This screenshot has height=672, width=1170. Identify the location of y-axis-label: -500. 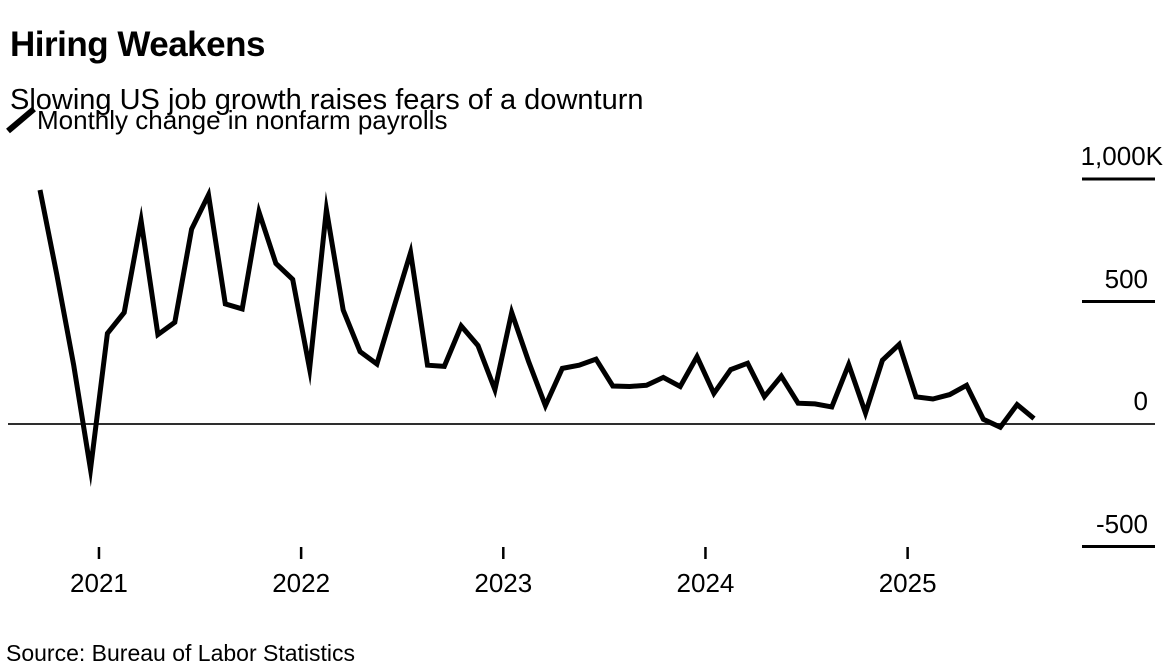
(1121, 523).